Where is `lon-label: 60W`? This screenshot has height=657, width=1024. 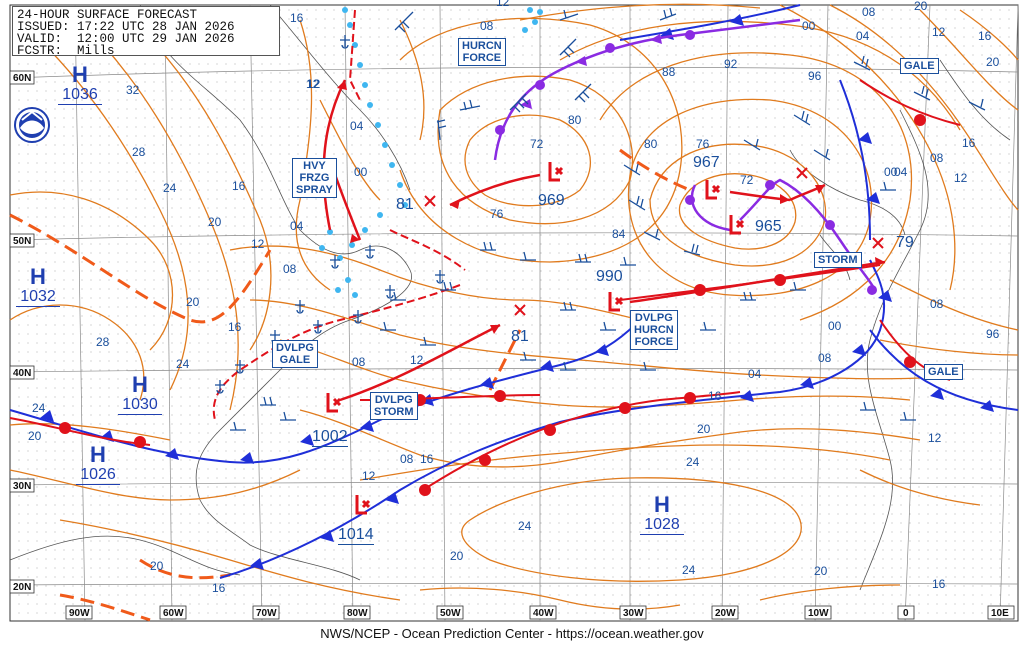
lon-label: 60W is located at coordinates (173, 613).